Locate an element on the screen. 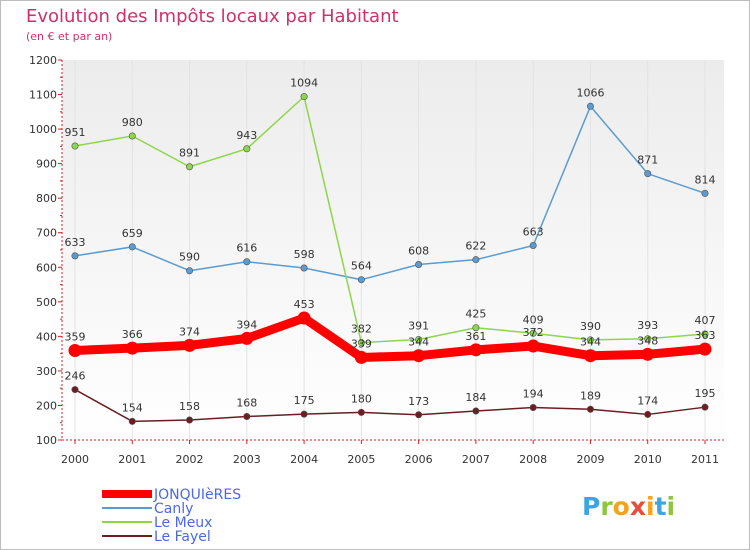  data-label-canly: 871 is located at coordinates (647, 160).